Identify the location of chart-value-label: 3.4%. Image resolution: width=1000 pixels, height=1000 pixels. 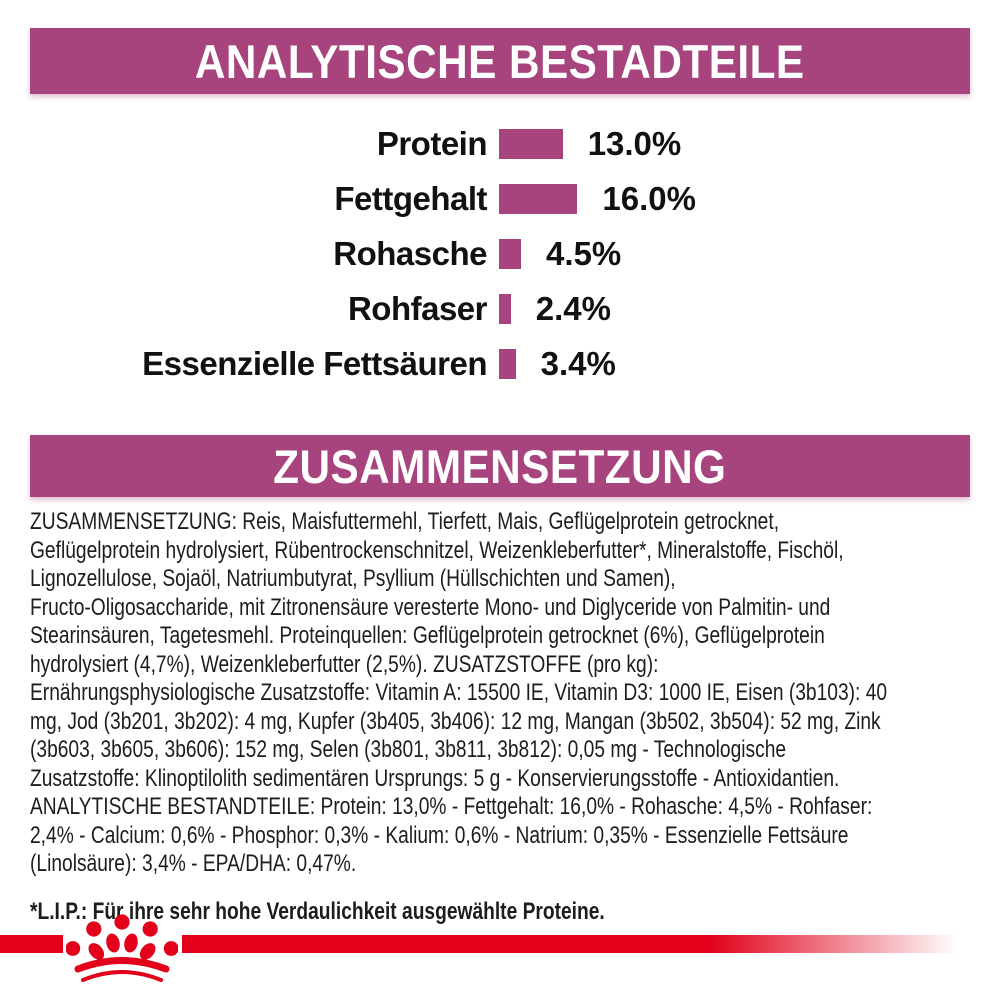
(578, 363).